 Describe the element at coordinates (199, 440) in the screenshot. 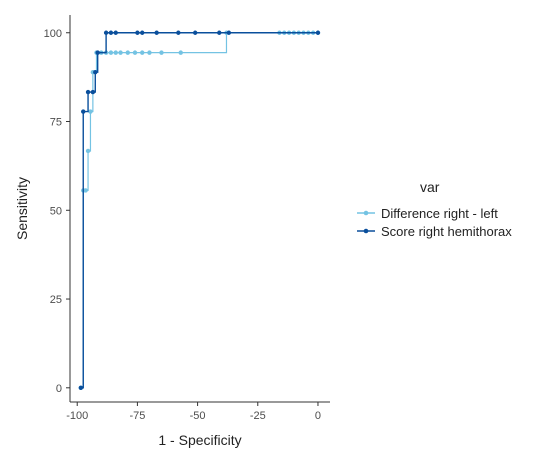

I see `x-axis-title: 1 - Specificity` at that location.